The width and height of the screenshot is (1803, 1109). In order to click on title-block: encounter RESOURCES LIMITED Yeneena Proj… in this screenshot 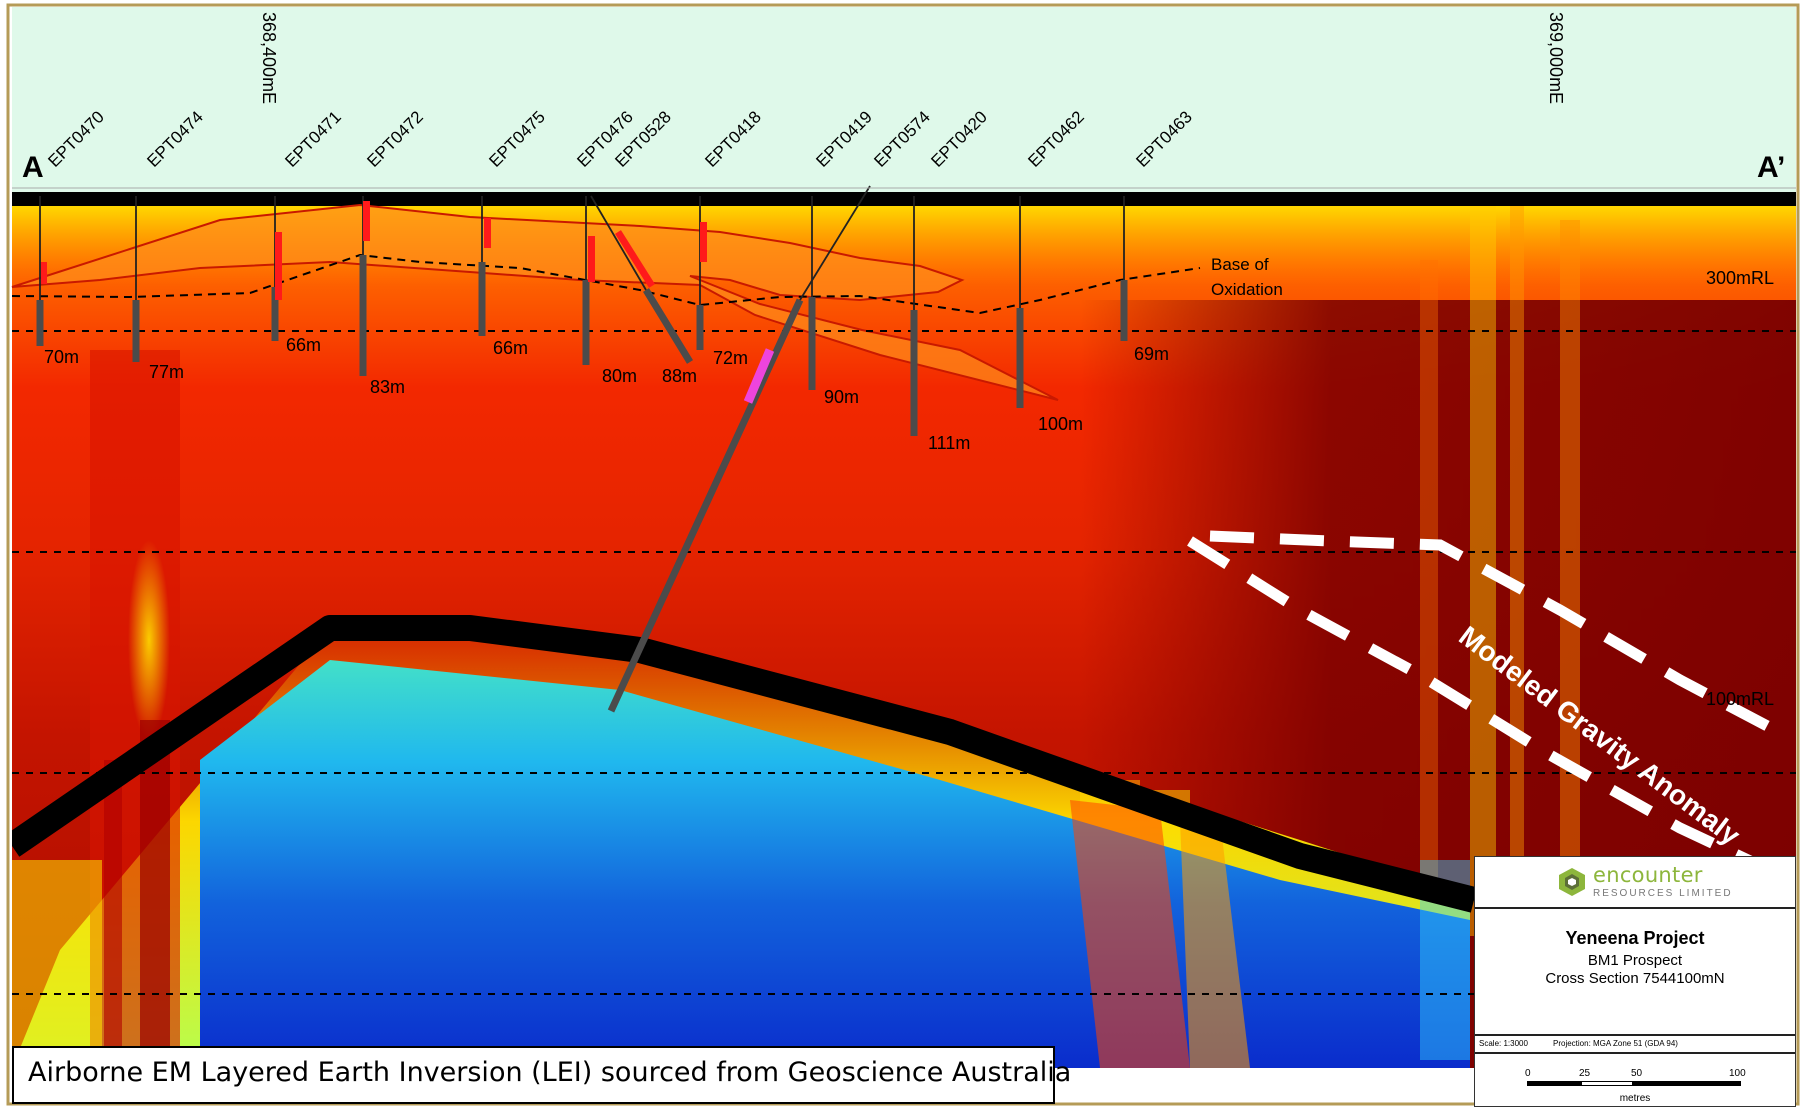, I will do `click(1635, 981)`.